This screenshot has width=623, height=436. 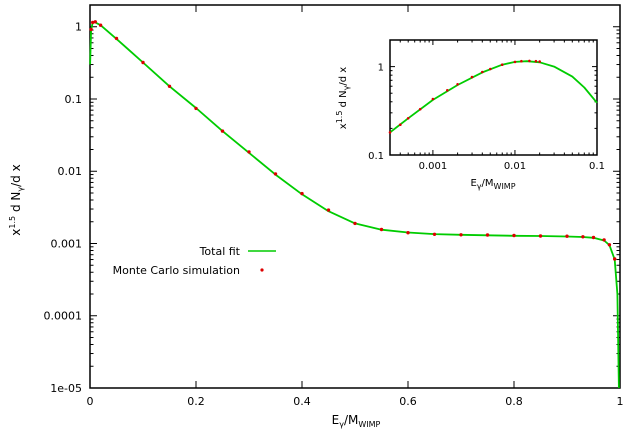 What do you see at coordinates (220, 251) in the screenshot?
I see `legend-label-total-fit: Total fit` at bounding box center [220, 251].